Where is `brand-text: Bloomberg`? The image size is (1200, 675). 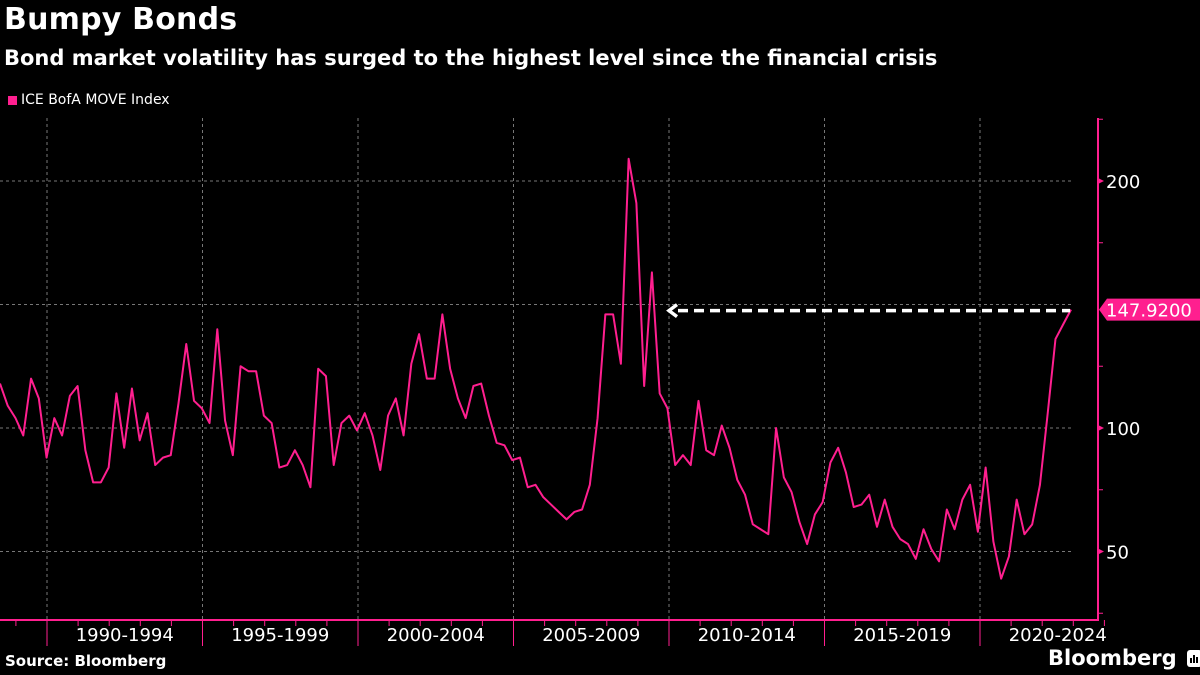 brand-text: Bloomberg is located at coordinates (1112, 658).